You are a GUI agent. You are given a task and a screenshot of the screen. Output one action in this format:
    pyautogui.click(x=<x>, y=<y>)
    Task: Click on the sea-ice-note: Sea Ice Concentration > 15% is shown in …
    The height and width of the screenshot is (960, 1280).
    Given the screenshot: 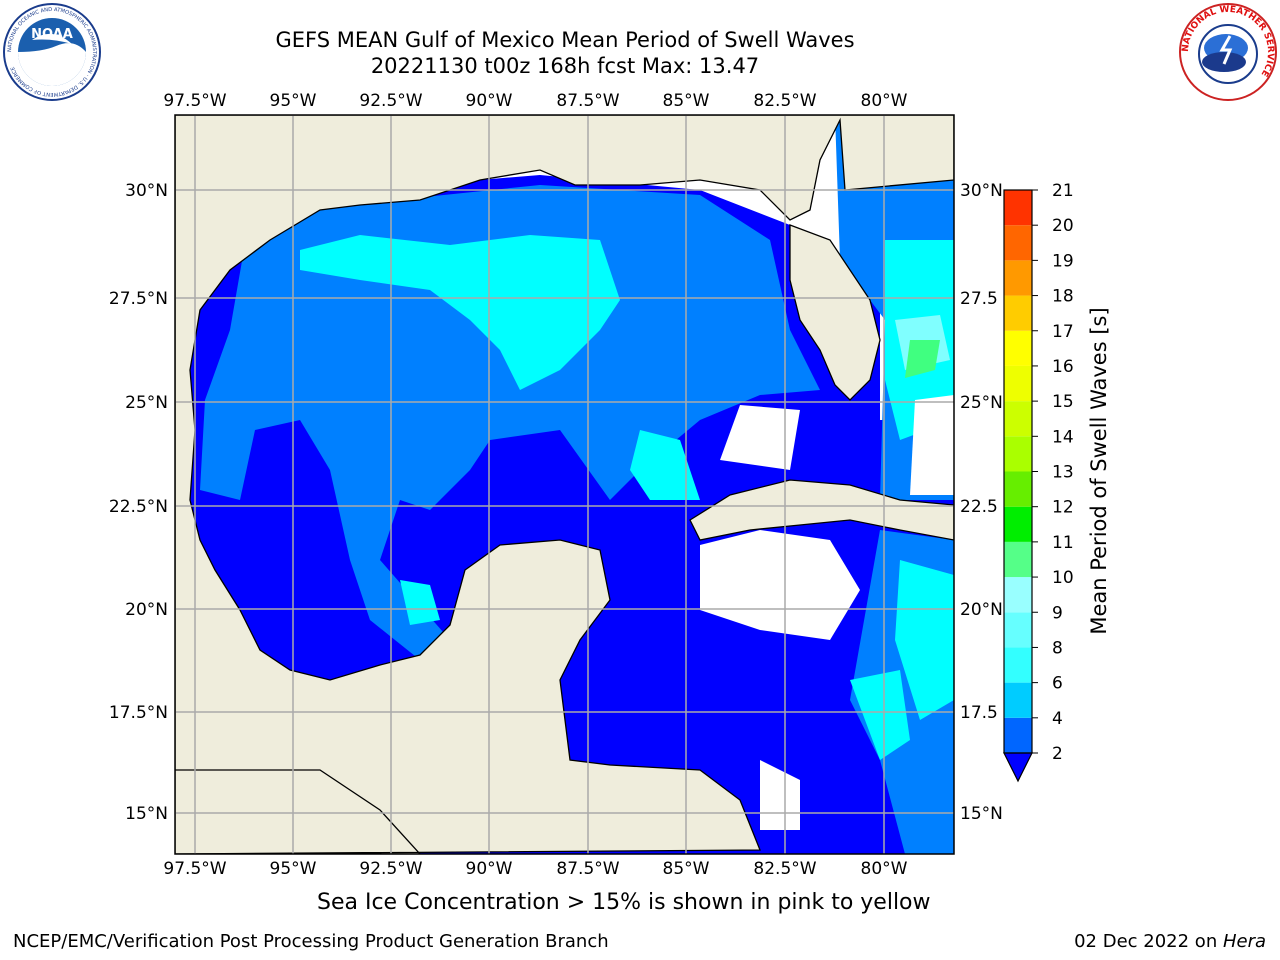 What is the action you would take?
    pyautogui.click(x=624, y=902)
    